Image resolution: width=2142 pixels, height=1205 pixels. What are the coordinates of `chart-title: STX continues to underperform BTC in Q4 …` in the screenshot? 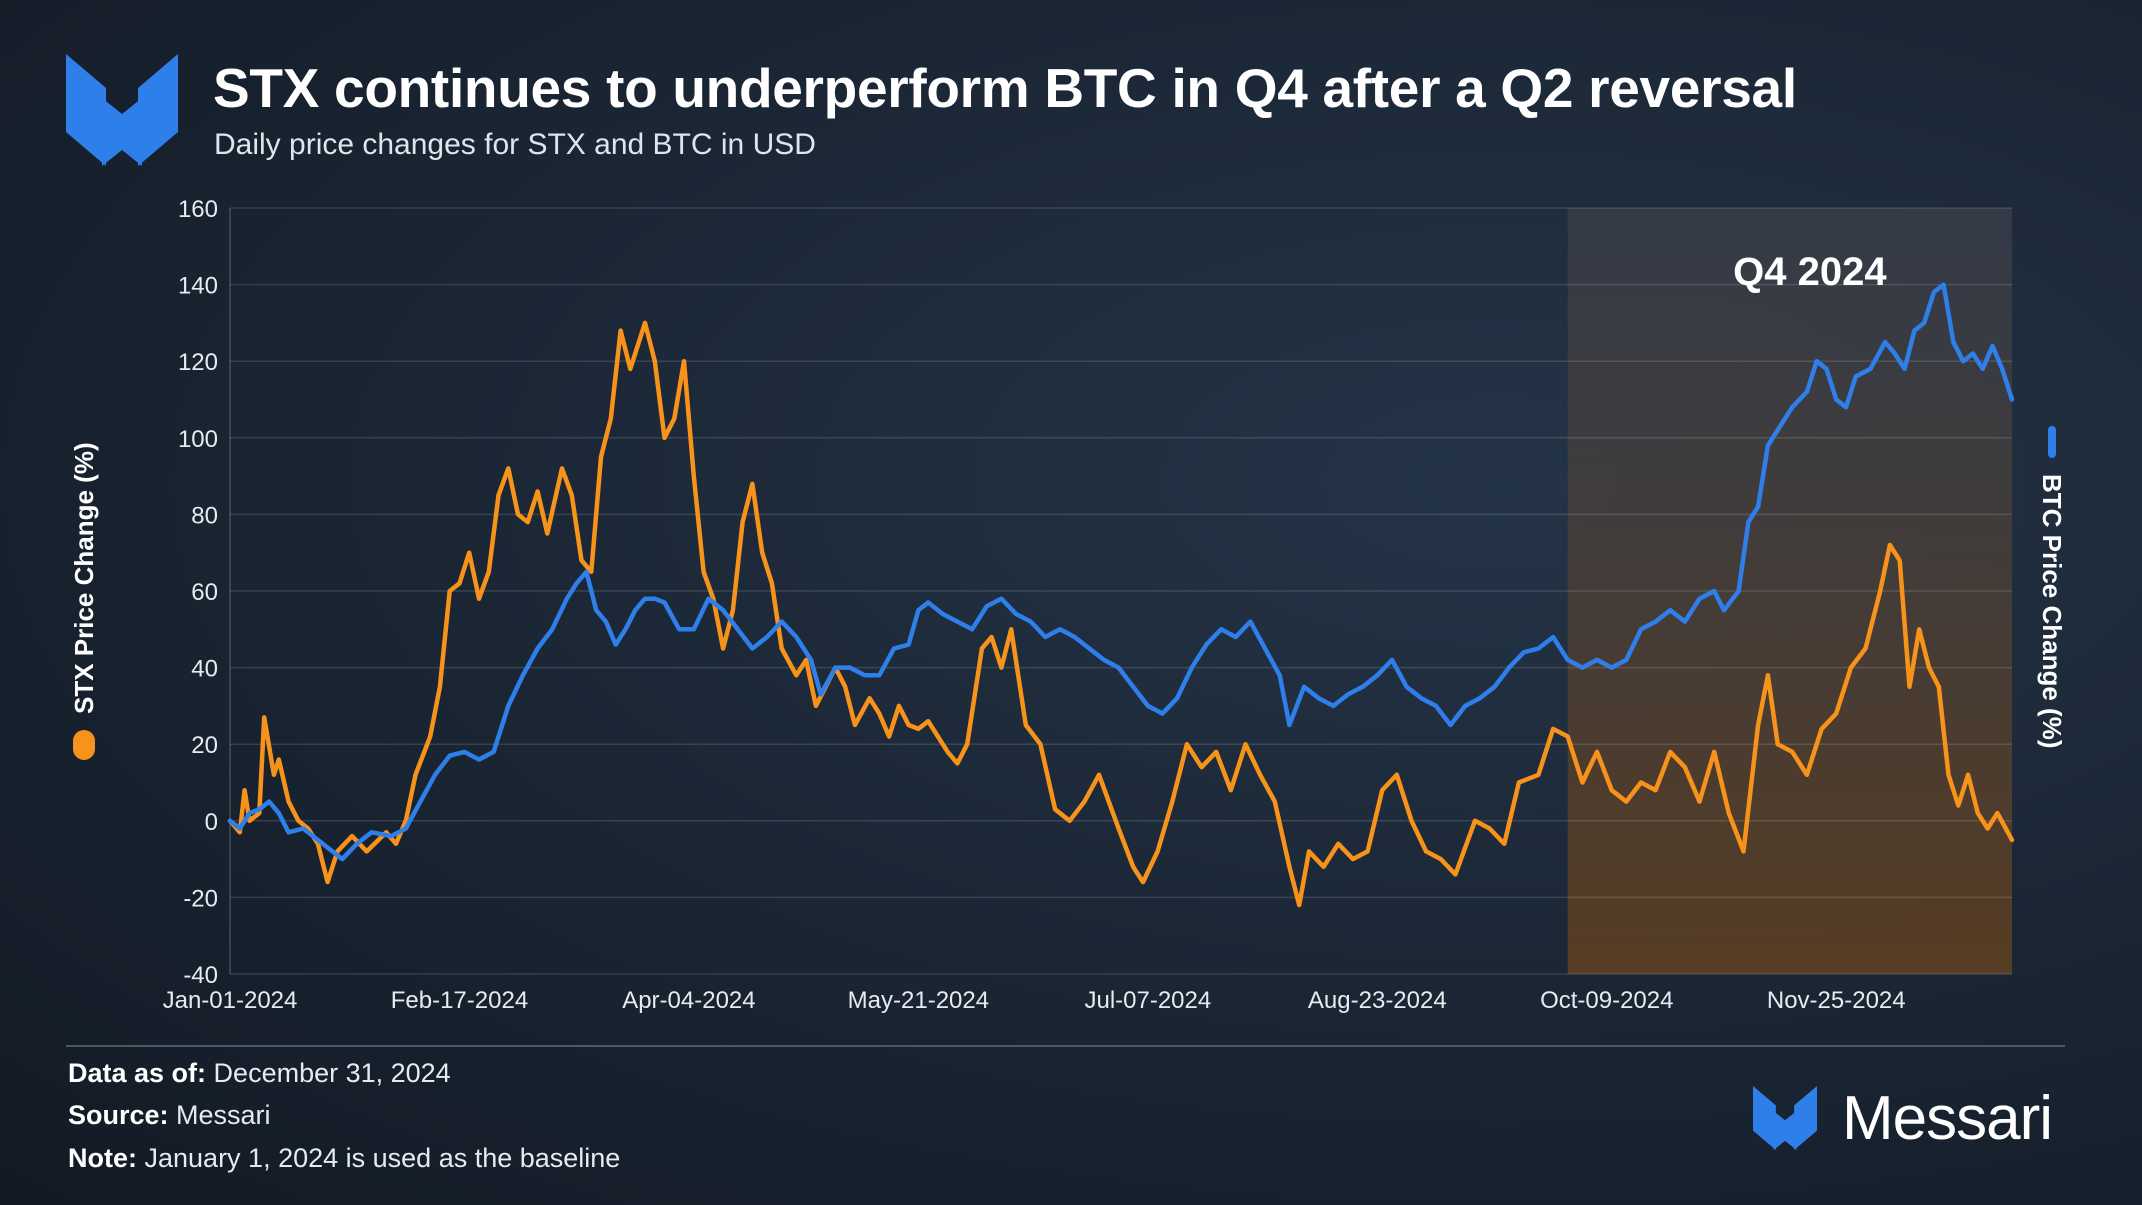 It's located at (1005, 88).